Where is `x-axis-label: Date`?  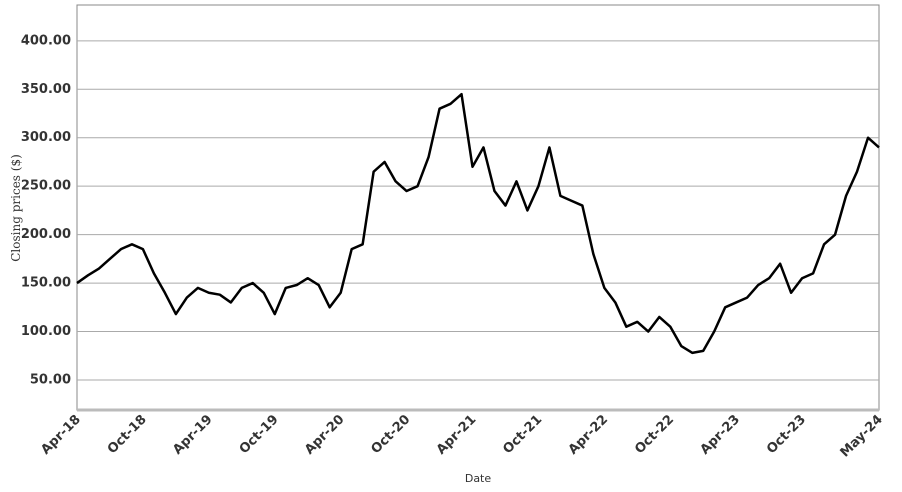
x-axis-label: Date is located at coordinates (478, 478).